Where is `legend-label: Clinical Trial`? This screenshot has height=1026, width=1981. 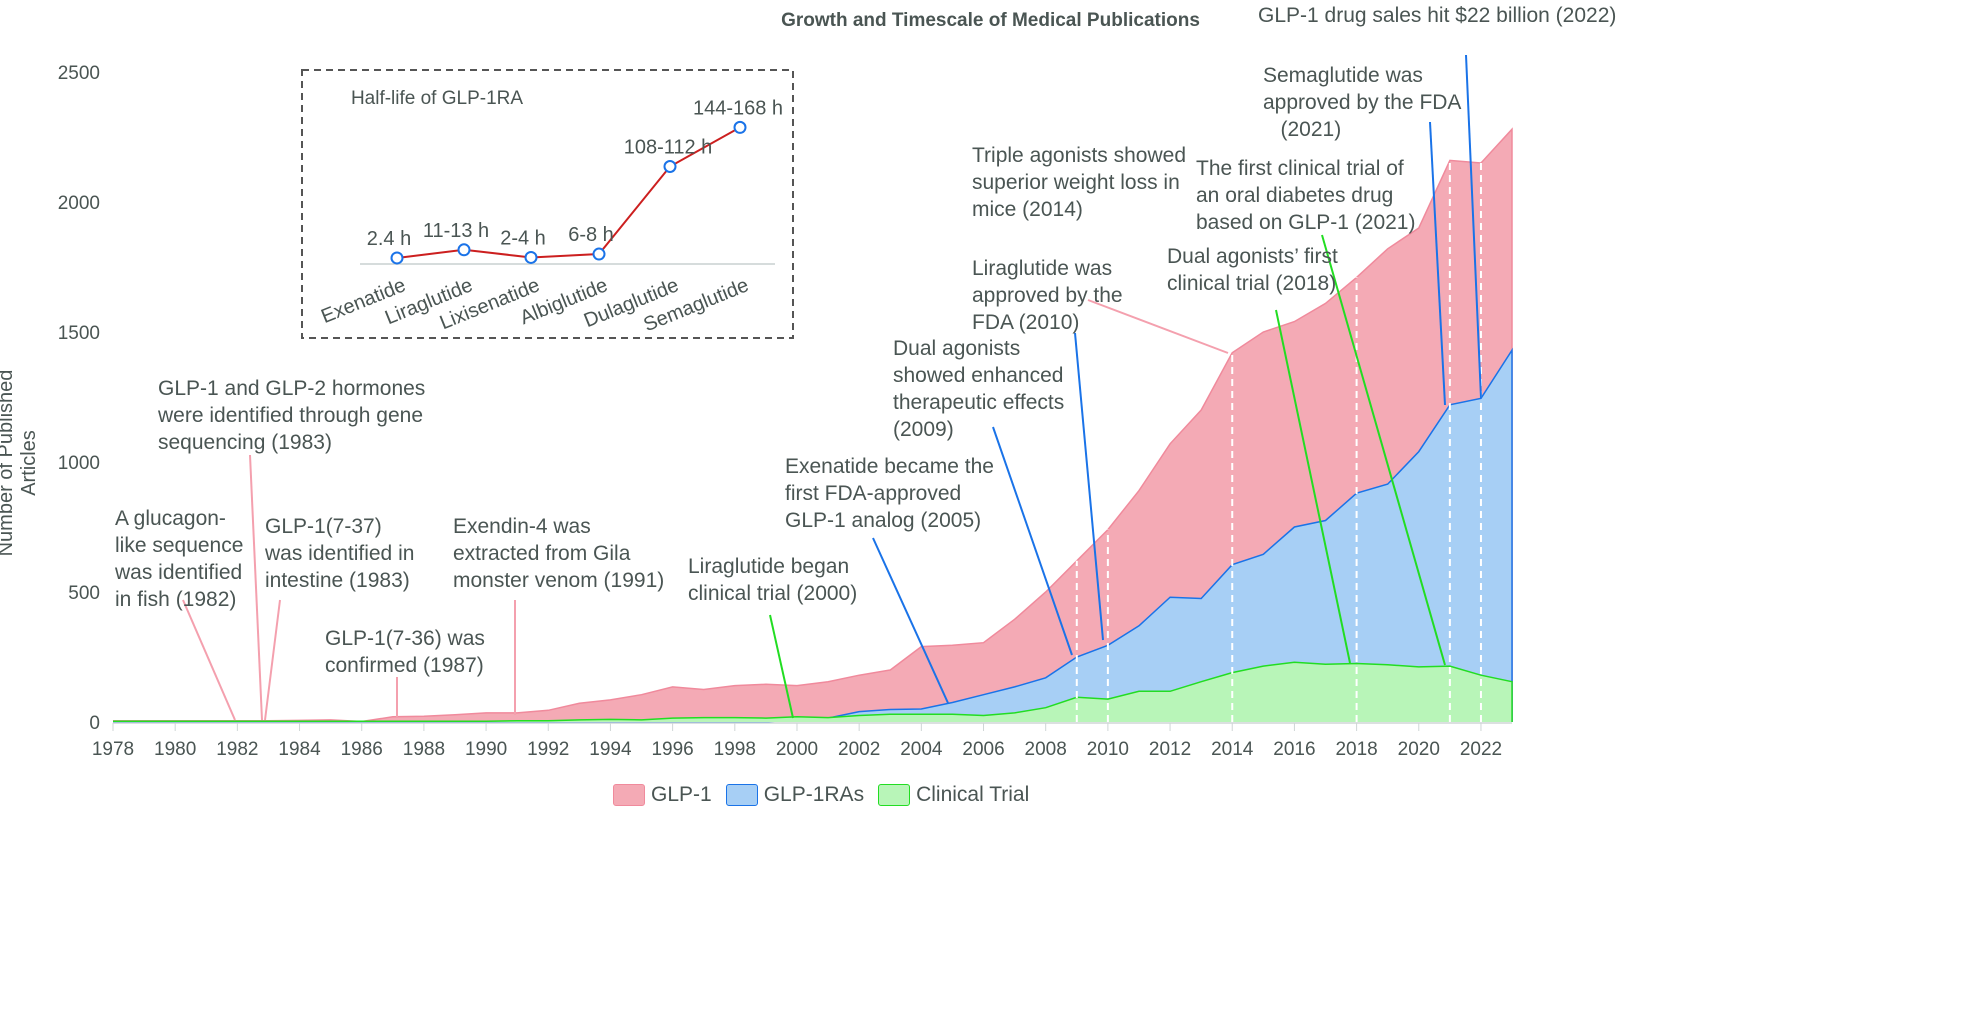 legend-label: Clinical Trial is located at coordinates (973, 794).